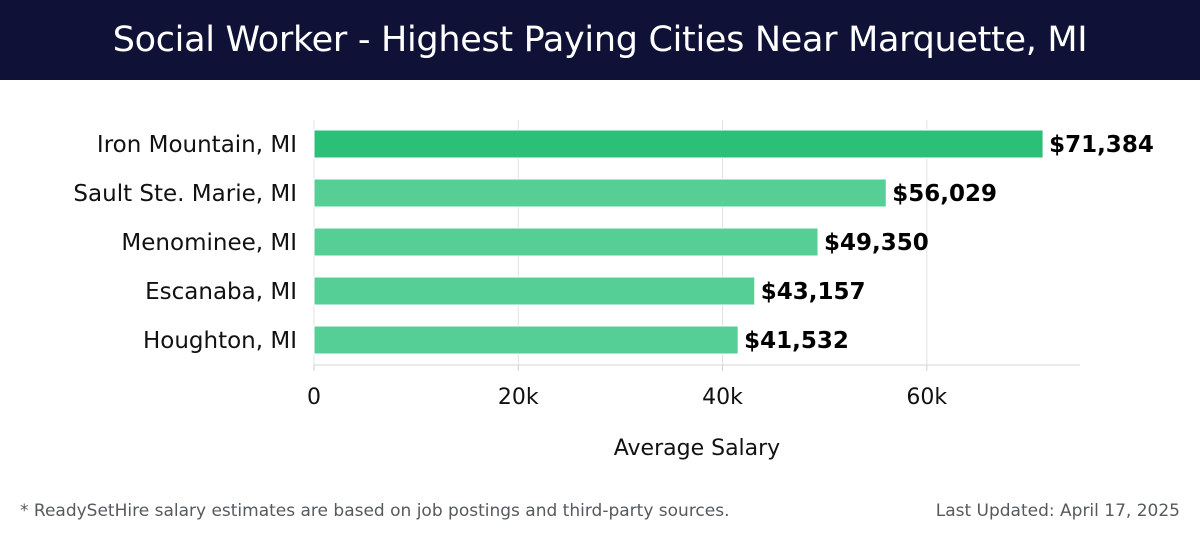  What do you see at coordinates (314, 397) in the screenshot?
I see `x-tick-label: 0` at bounding box center [314, 397].